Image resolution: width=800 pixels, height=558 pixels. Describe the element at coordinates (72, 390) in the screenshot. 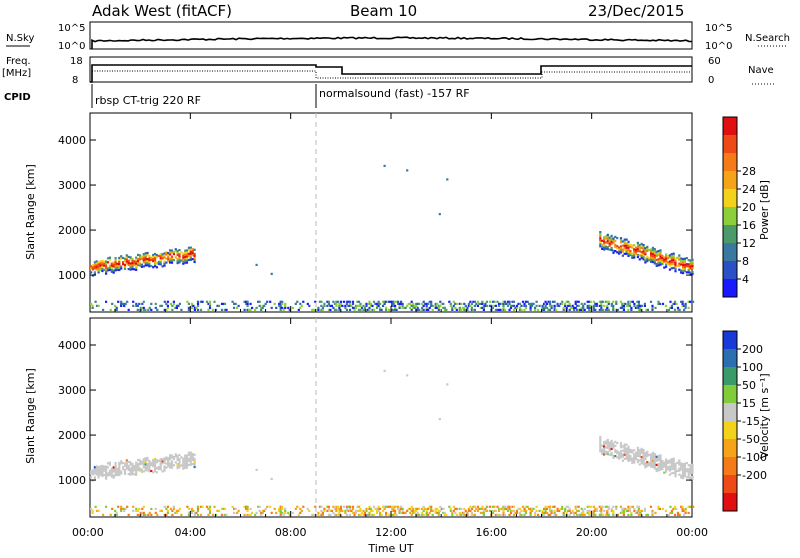

I see `y-tick-label: 3000` at that location.